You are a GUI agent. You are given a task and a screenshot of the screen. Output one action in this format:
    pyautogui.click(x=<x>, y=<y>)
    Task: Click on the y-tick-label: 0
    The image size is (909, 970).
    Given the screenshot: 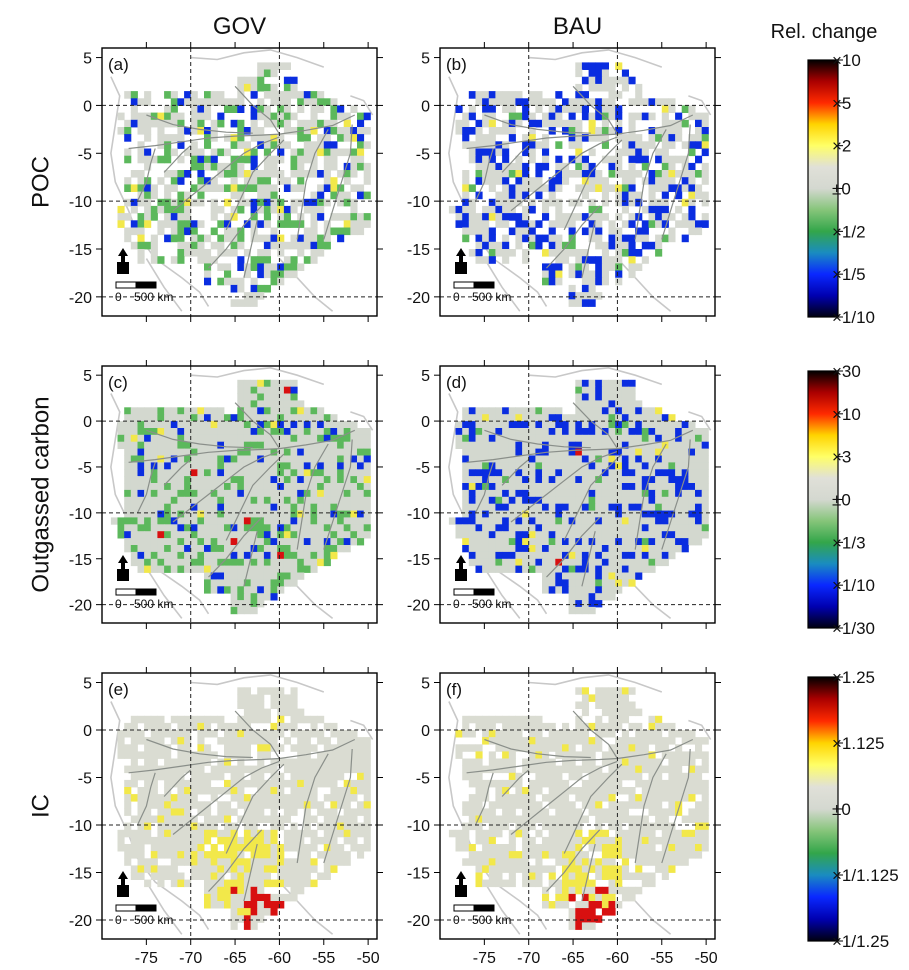 What is the action you would take?
    pyautogui.click(x=87, y=422)
    